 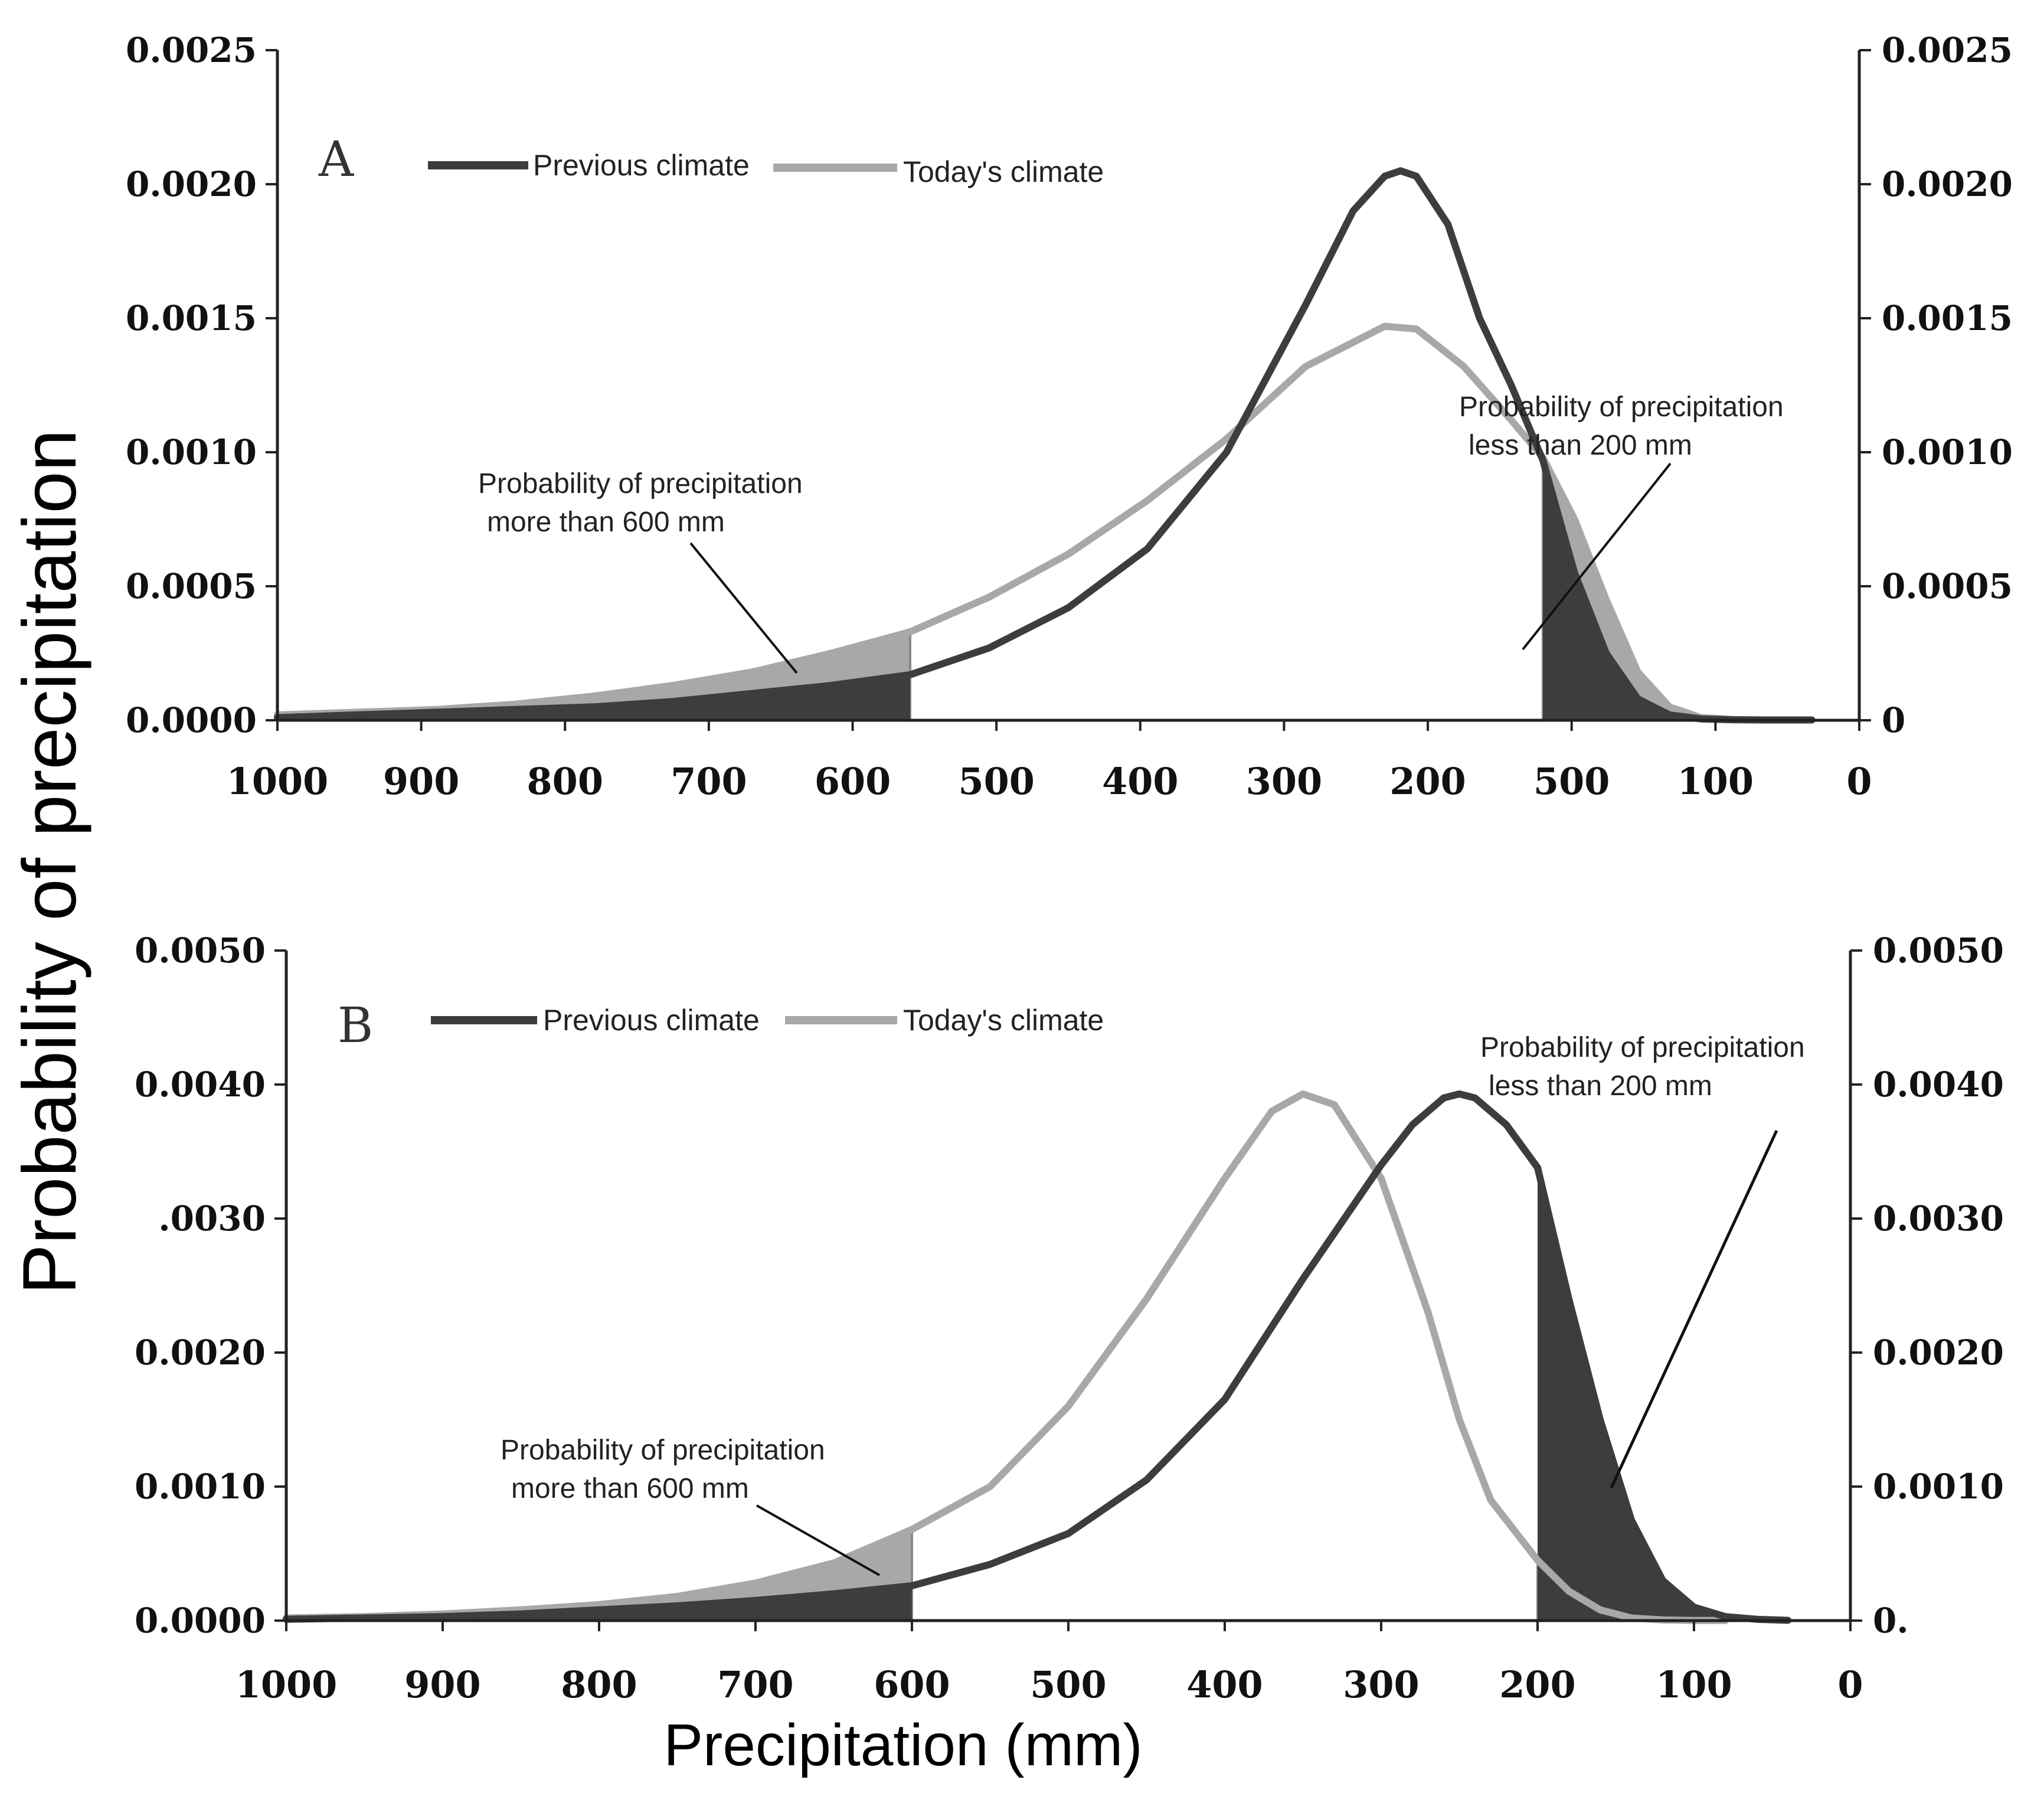 What do you see at coordinates (50, 862) in the screenshot?
I see `y-axis-title: Probability of precipitation` at bounding box center [50, 862].